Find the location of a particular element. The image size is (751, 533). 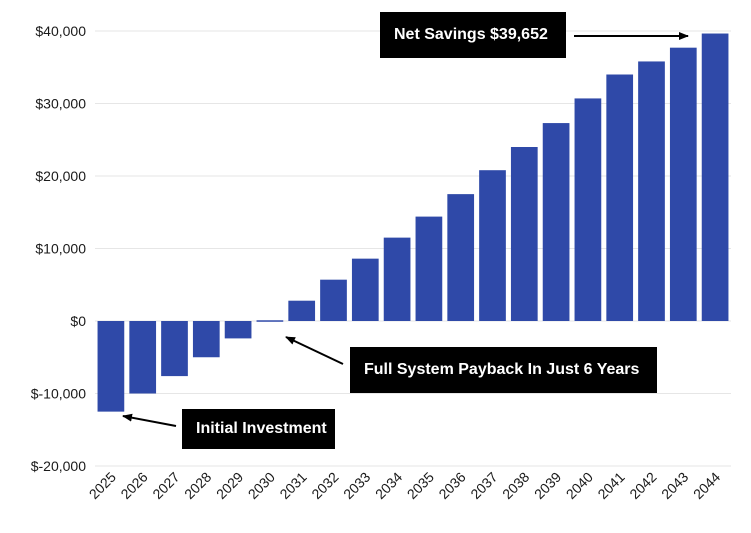

x-tick-label: 2044 is located at coordinates (706, 485).